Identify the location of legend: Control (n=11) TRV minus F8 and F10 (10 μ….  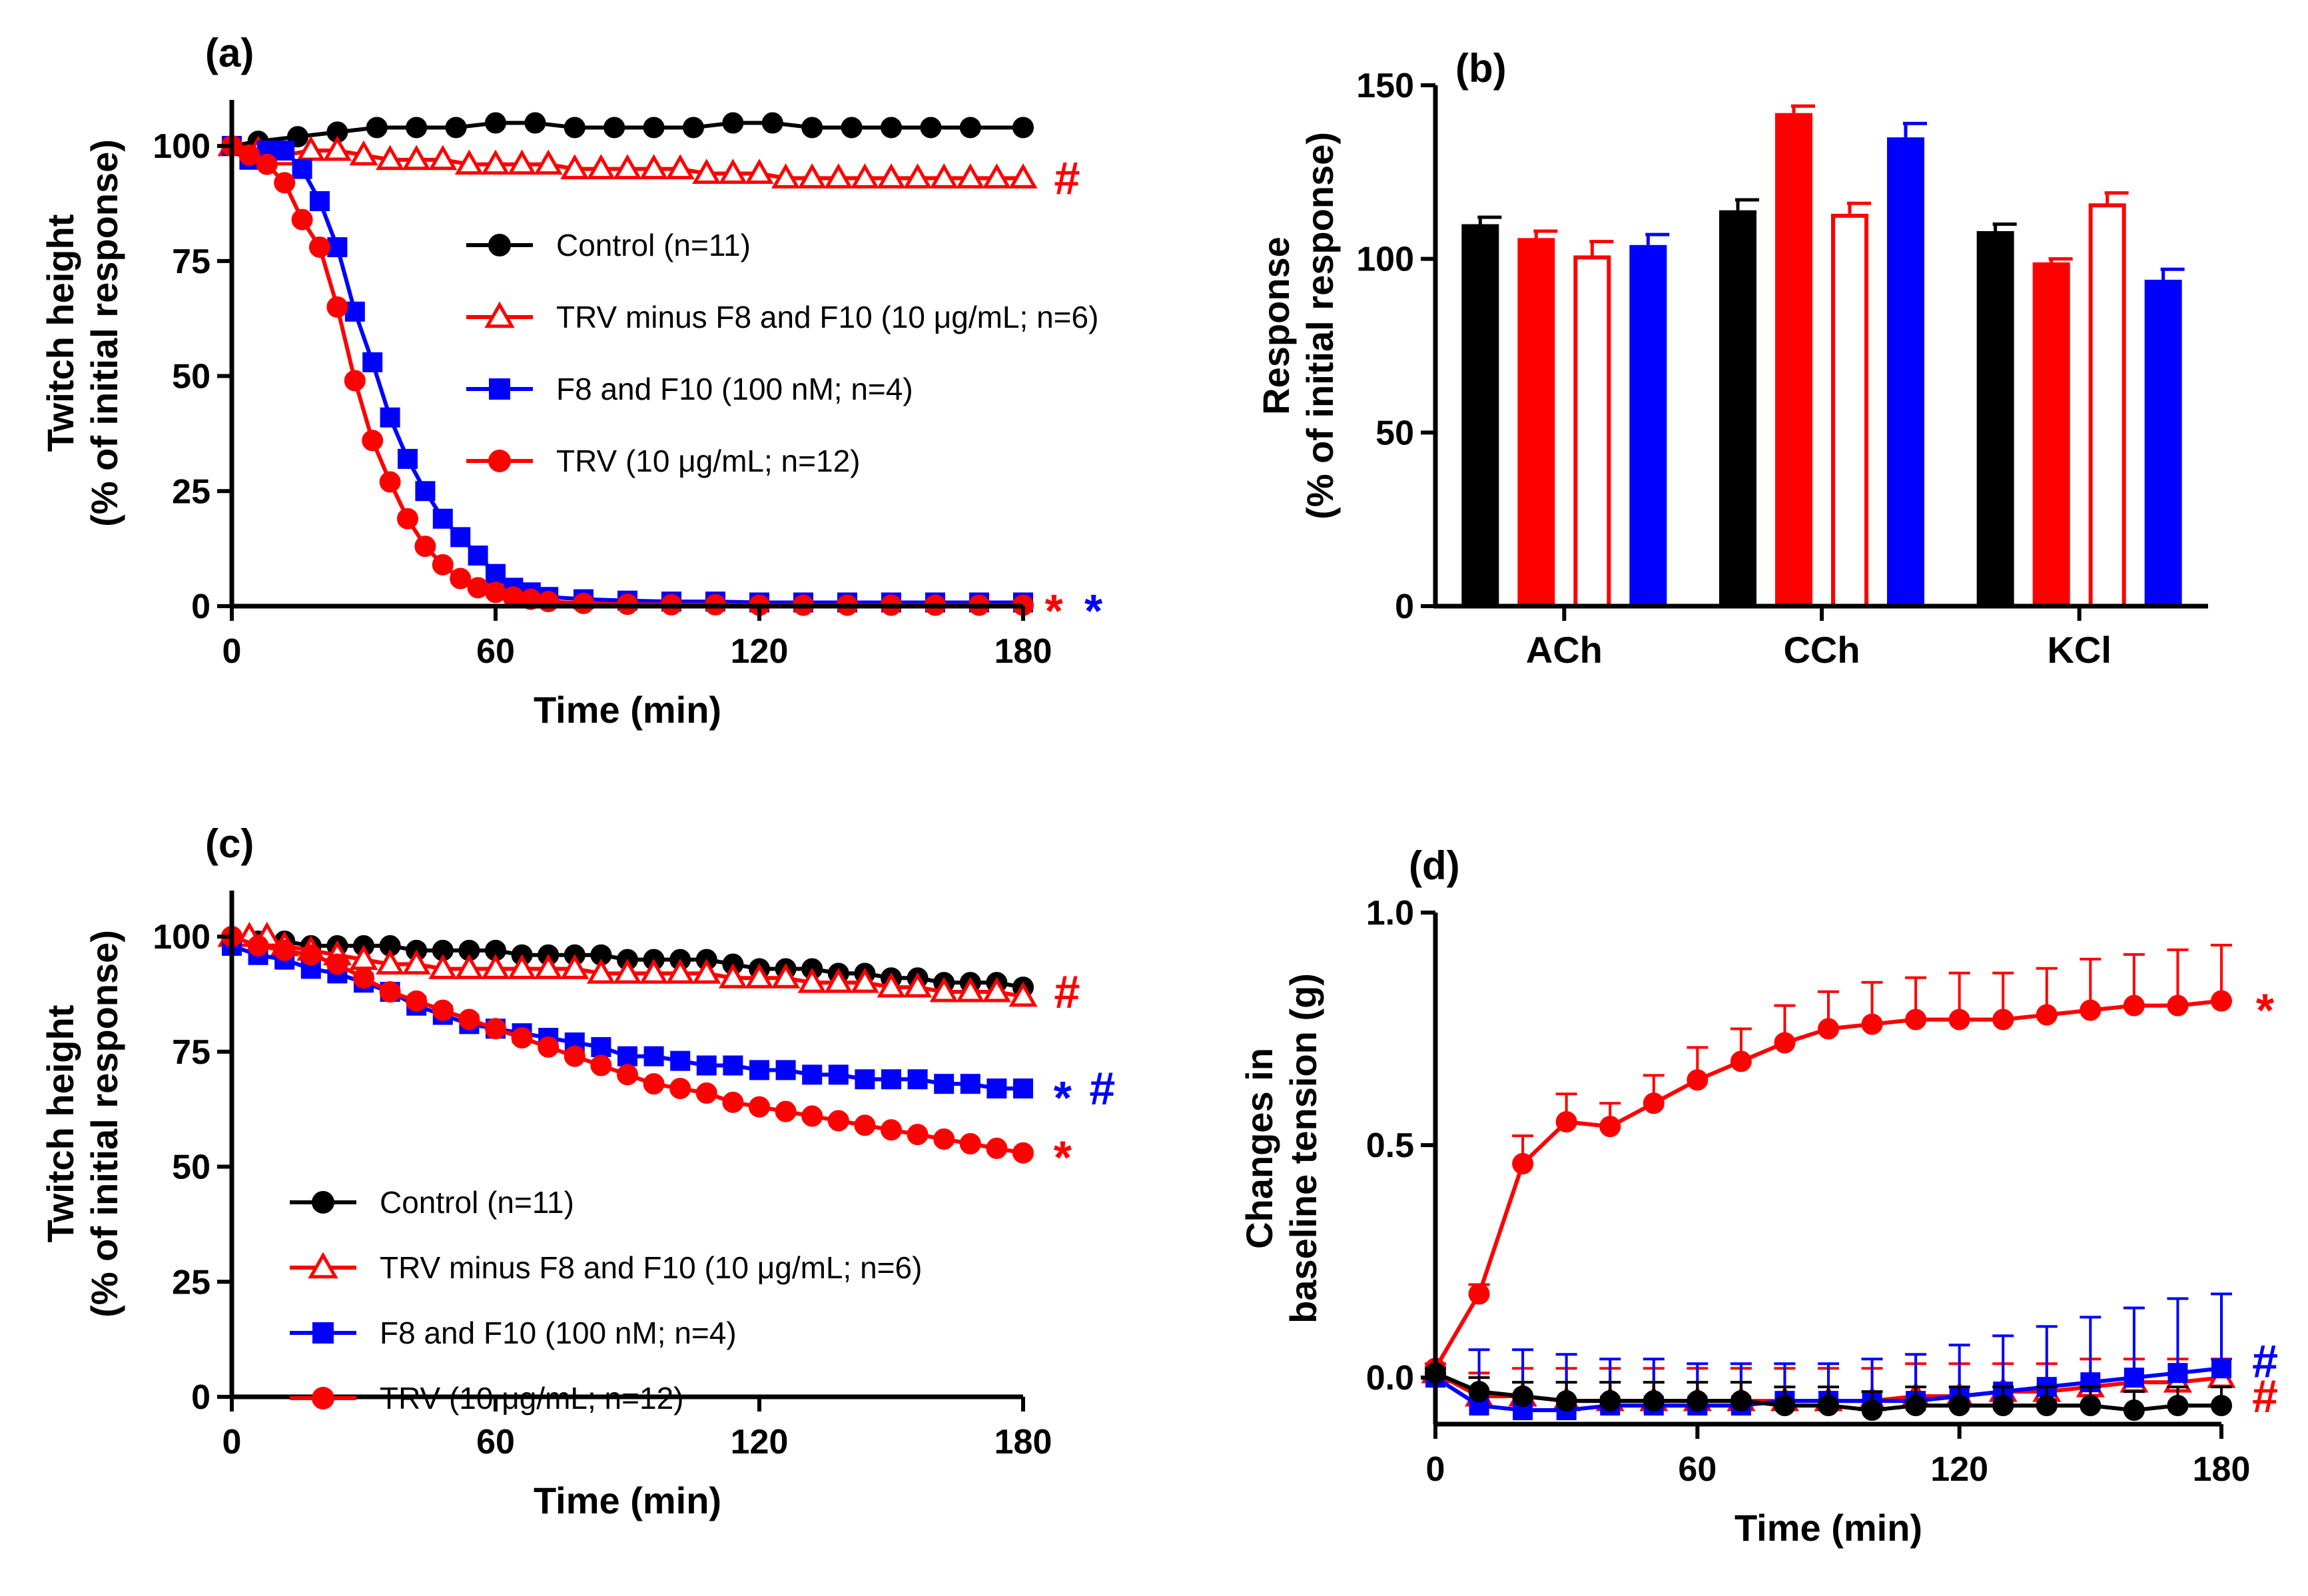
(606, 1300).